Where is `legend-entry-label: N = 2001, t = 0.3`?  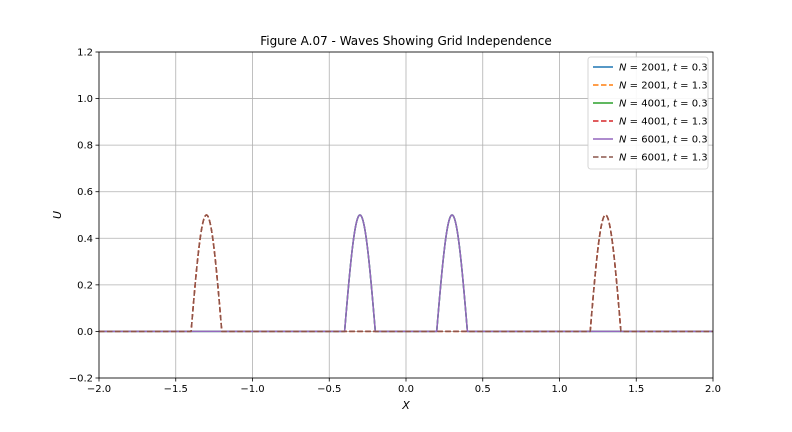
legend-entry-label: N = 2001, t = 0.3 is located at coordinates (663, 68).